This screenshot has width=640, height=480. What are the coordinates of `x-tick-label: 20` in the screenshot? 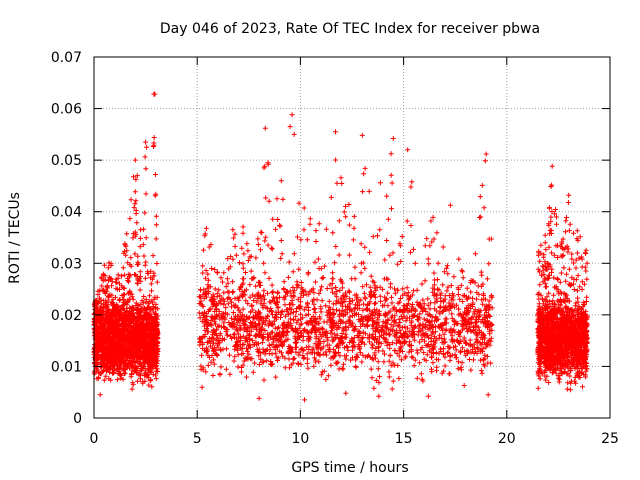 It's located at (507, 439).